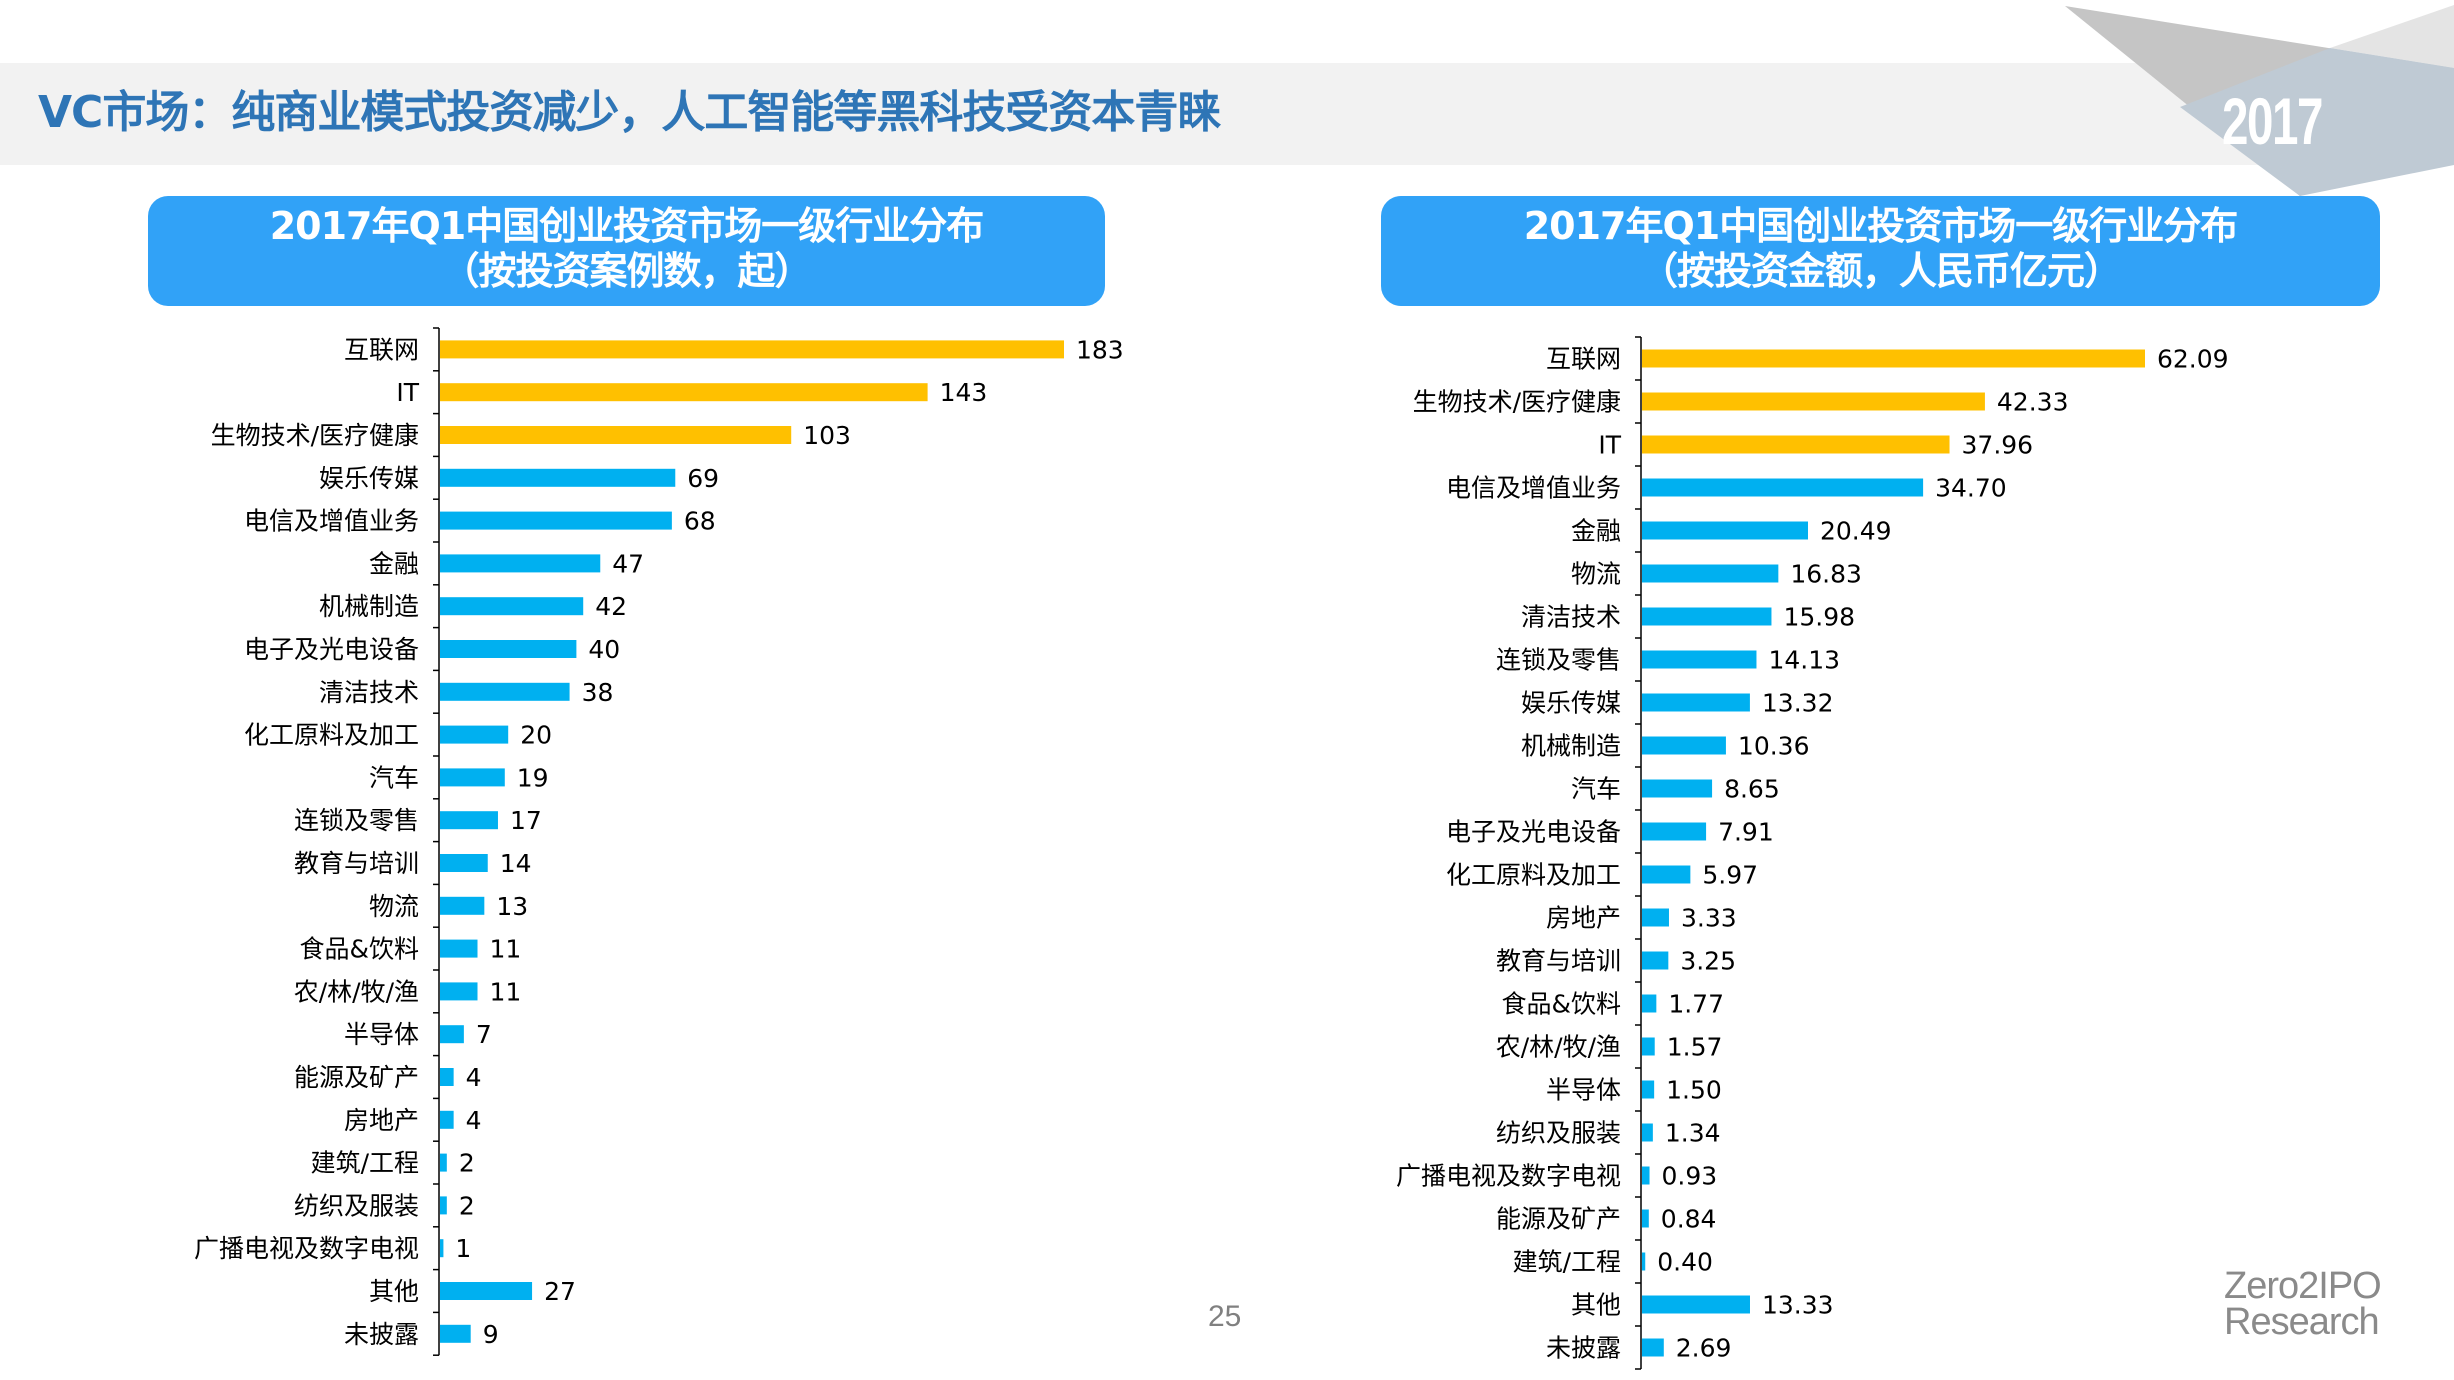 The width and height of the screenshot is (2454, 1380). What do you see at coordinates (512, 906) in the screenshot?
I see `value-label: 13` at bounding box center [512, 906].